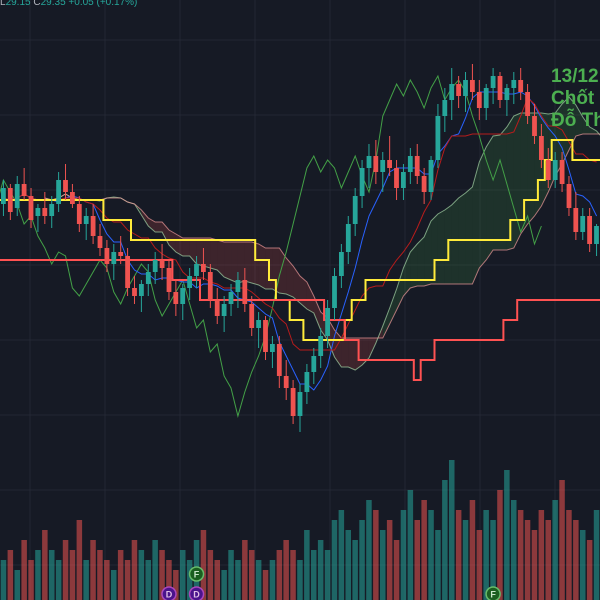 The width and height of the screenshot is (600, 600). What do you see at coordinates (575, 76) in the screenshot?
I see `annotation-date: 13/12` at bounding box center [575, 76].